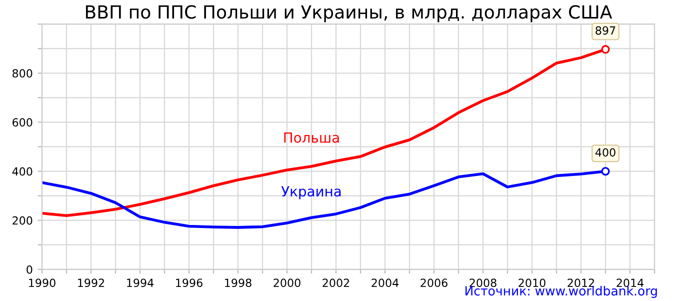 The height and width of the screenshot is (301, 700). What do you see at coordinates (22, 220) in the screenshot?
I see `y-tick-label: 200` at bounding box center [22, 220].